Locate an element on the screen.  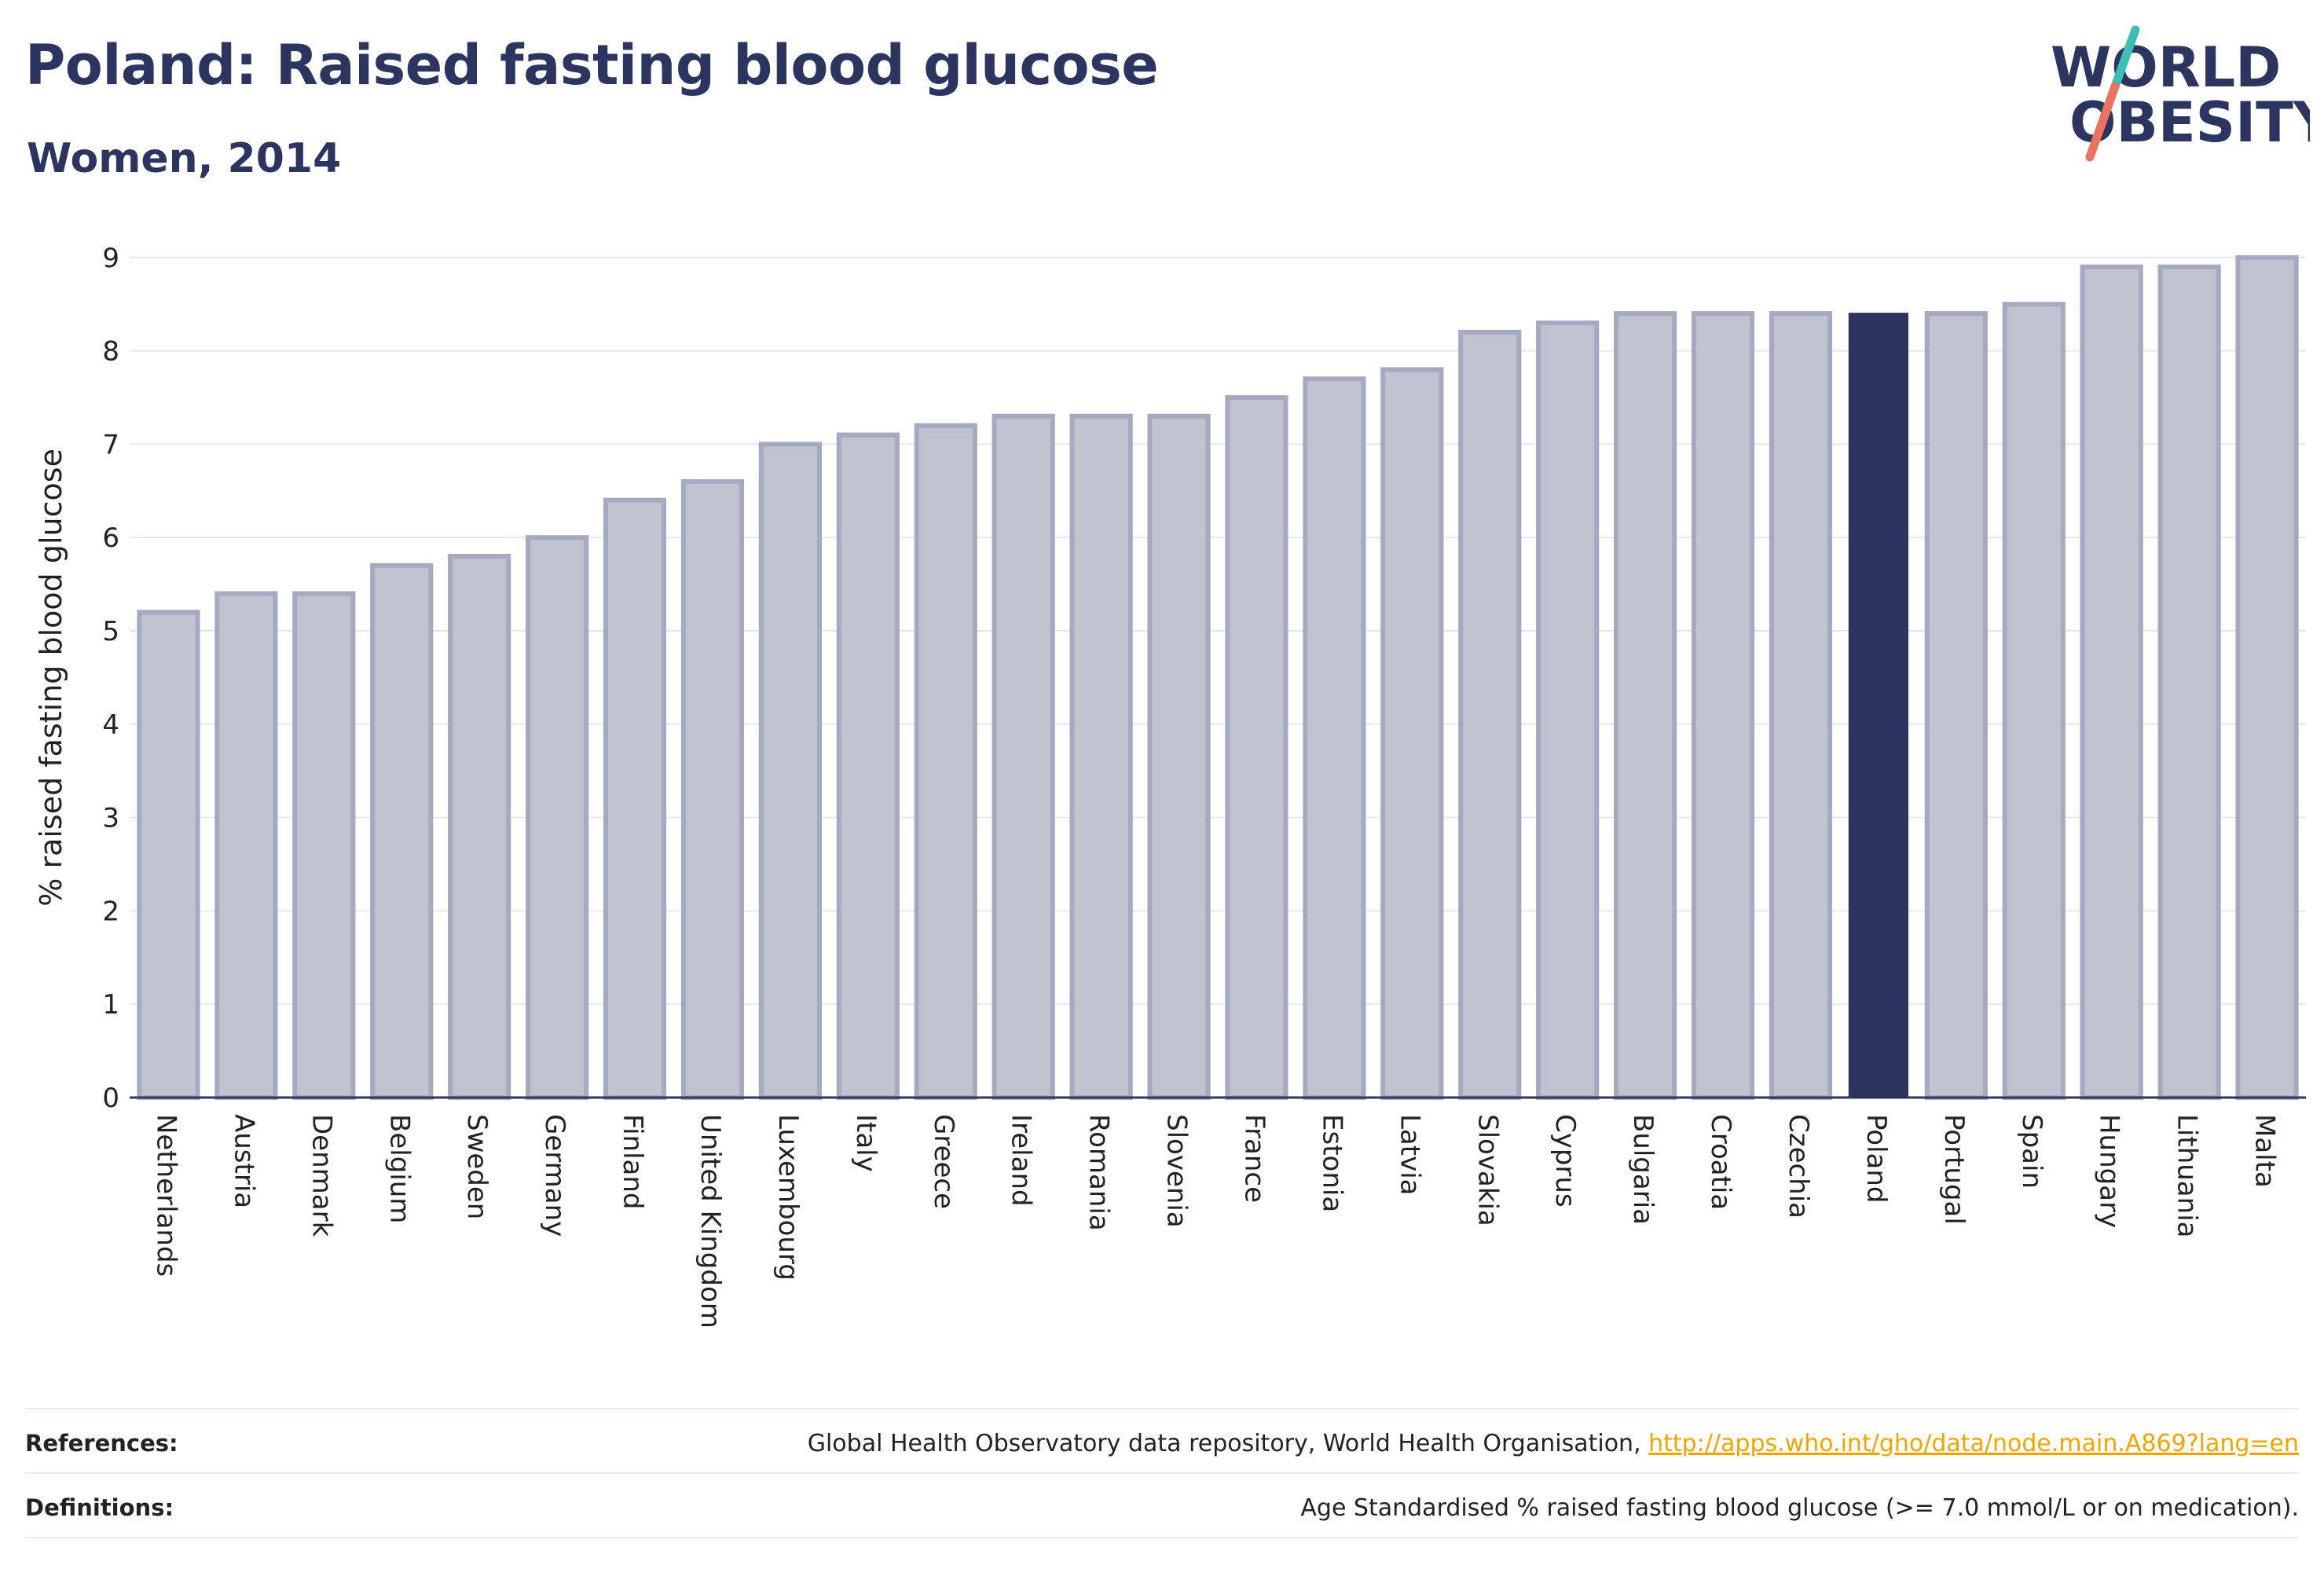
x-tick-label: Cyprus is located at coordinates (1565, 1161).